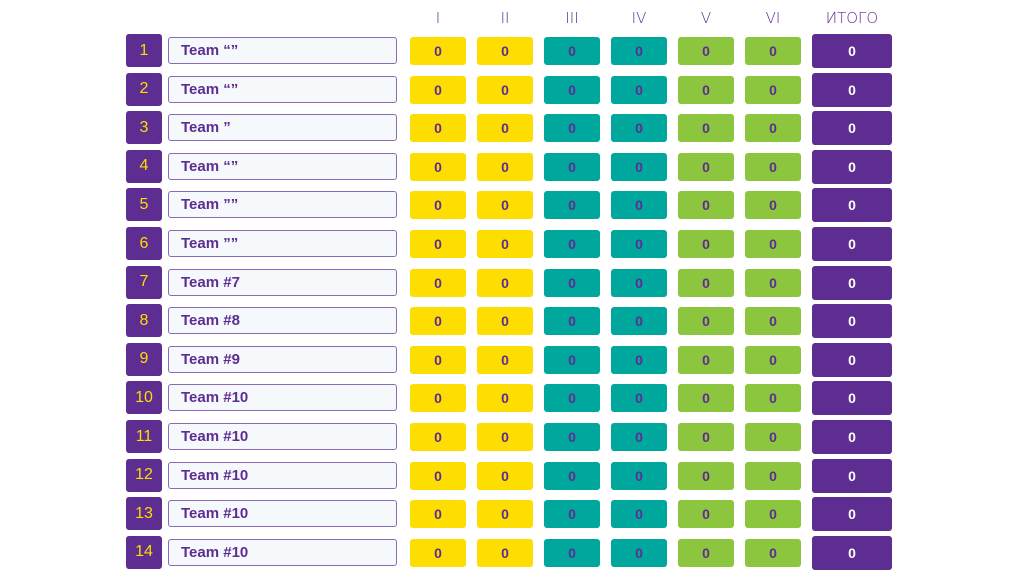 The height and width of the screenshot is (574, 1024). What do you see at coordinates (282, 321) in the screenshot?
I see `team-name-field: Team #8` at bounding box center [282, 321].